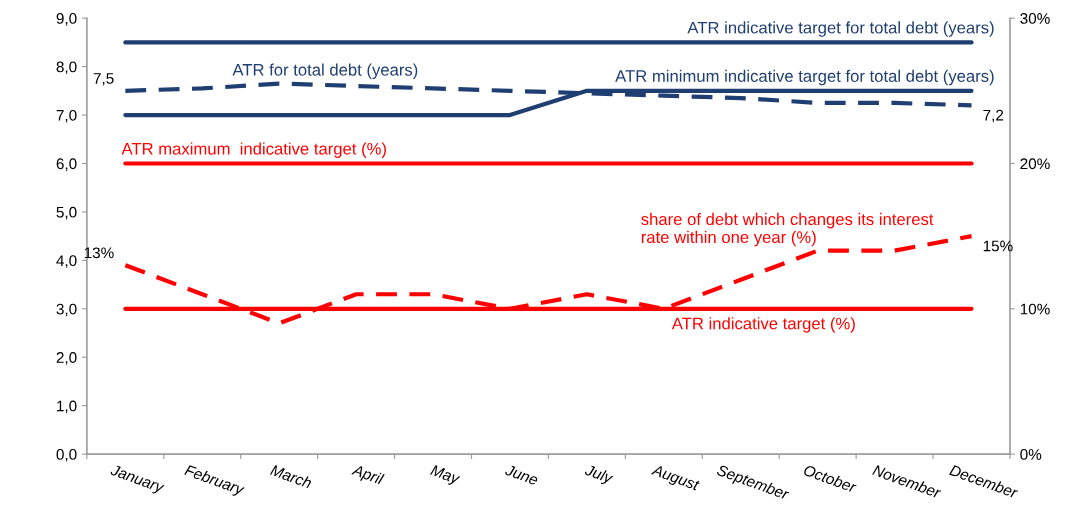 This screenshot has height=519, width=1086. What do you see at coordinates (66, 164) in the screenshot?
I see `y-tick-label: 6,0` at bounding box center [66, 164].